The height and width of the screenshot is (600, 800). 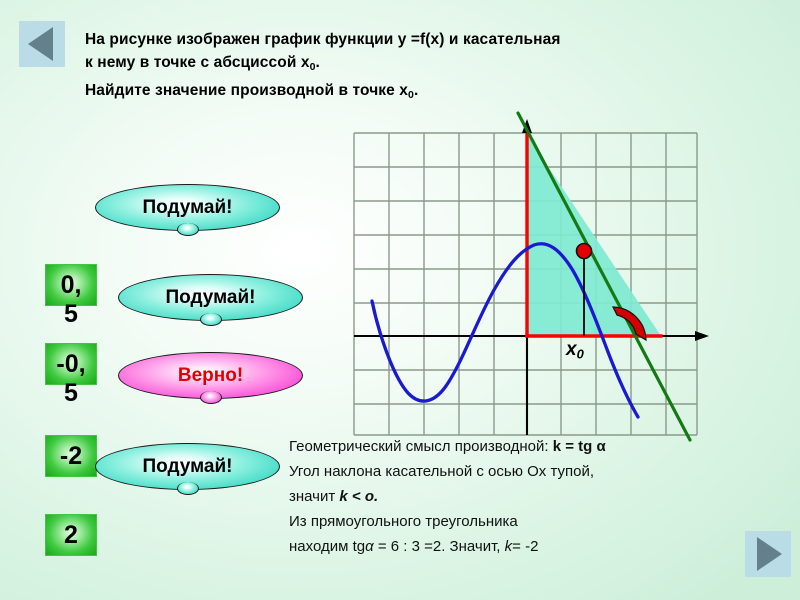 I want to click on triangle-legs, so click(x=594, y=235).